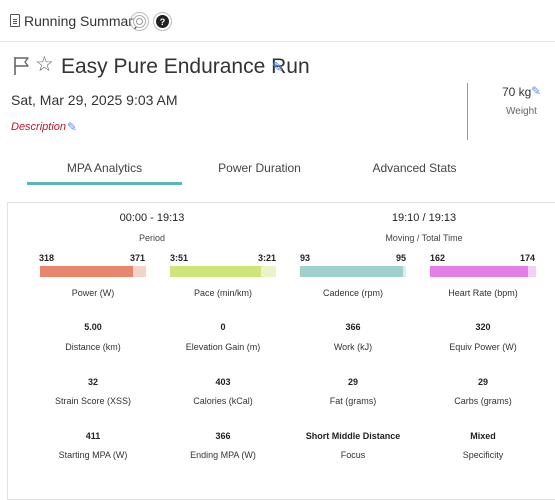  What do you see at coordinates (414, 168) in the screenshot?
I see `tab-advanced-stats: Advanced Stats` at bounding box center [414, 168].